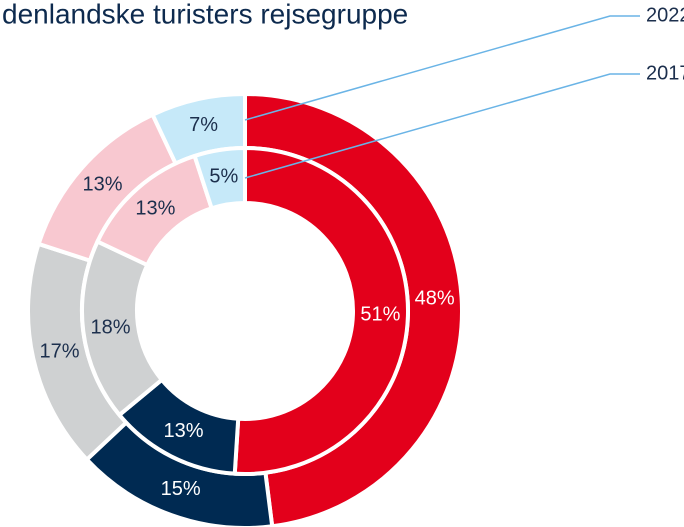 The width and height of the screenshot is (684, 527). I want to click on value-label: 5%, so click(223, 176).